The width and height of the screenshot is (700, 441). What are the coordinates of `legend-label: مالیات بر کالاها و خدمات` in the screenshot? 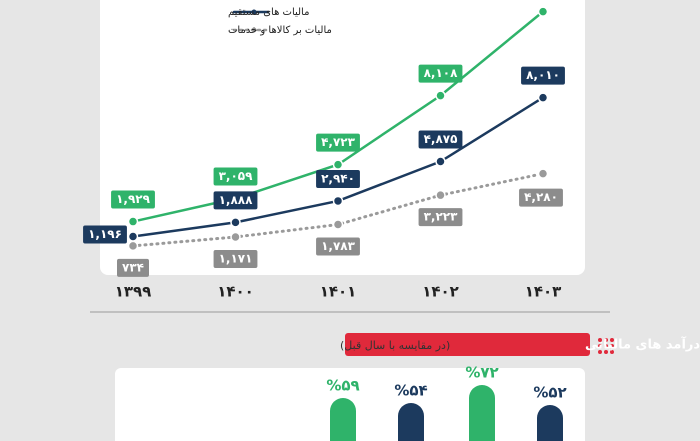 It's located at (280, 30).